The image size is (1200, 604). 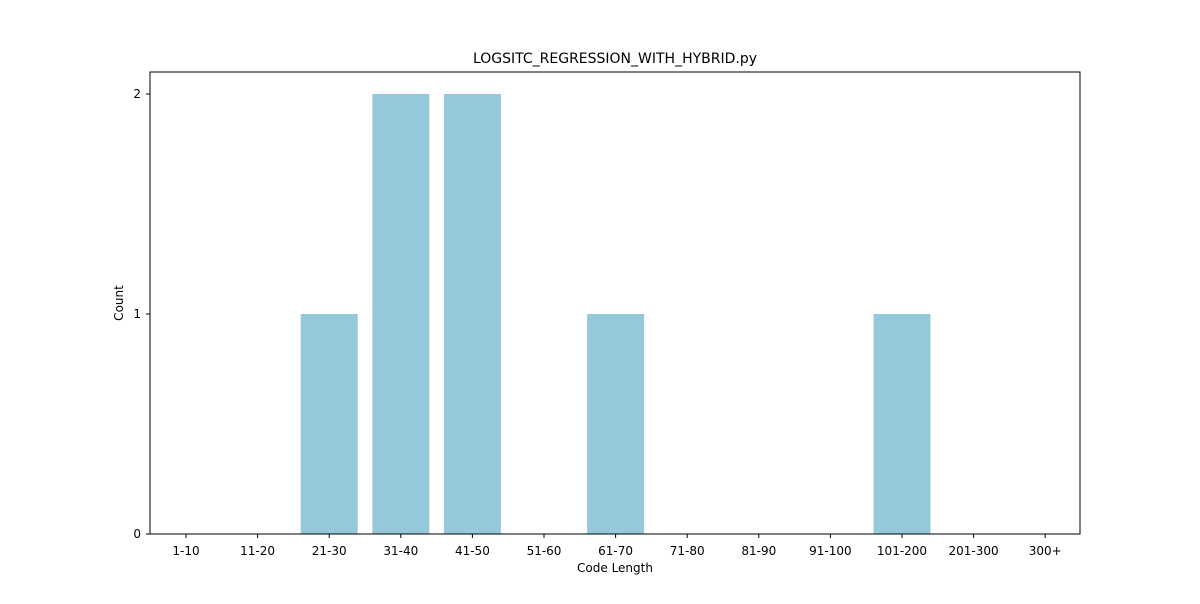 What do you see at coordinates (902, 551) in the screenshot?
I see `x-tick-label: 101-200` at bounding box center [902, 551].